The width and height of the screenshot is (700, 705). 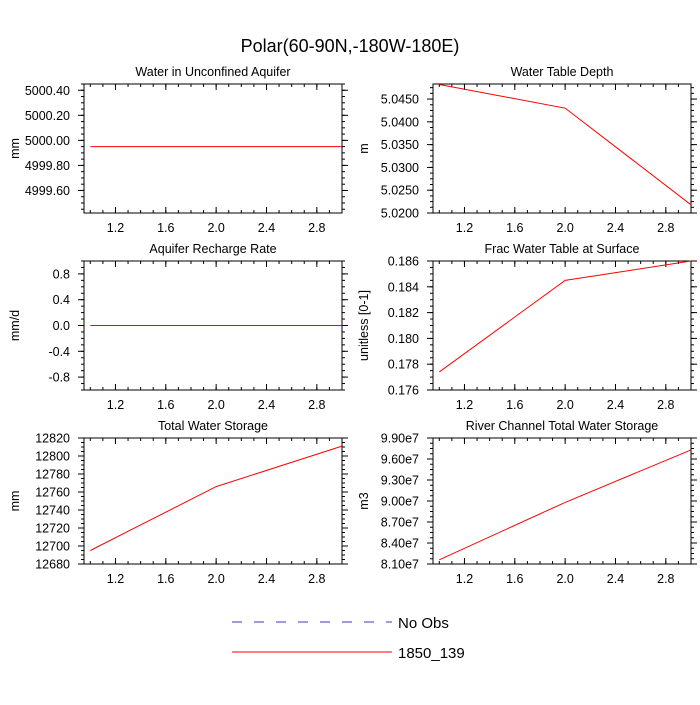 I want to click on y-tick-label: 0.178, so click(x=403, y=365).